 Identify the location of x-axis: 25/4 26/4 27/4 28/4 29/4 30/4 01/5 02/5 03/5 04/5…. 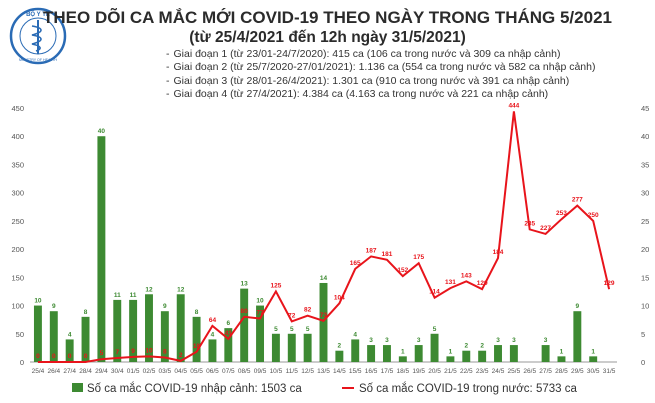
(324, 371).